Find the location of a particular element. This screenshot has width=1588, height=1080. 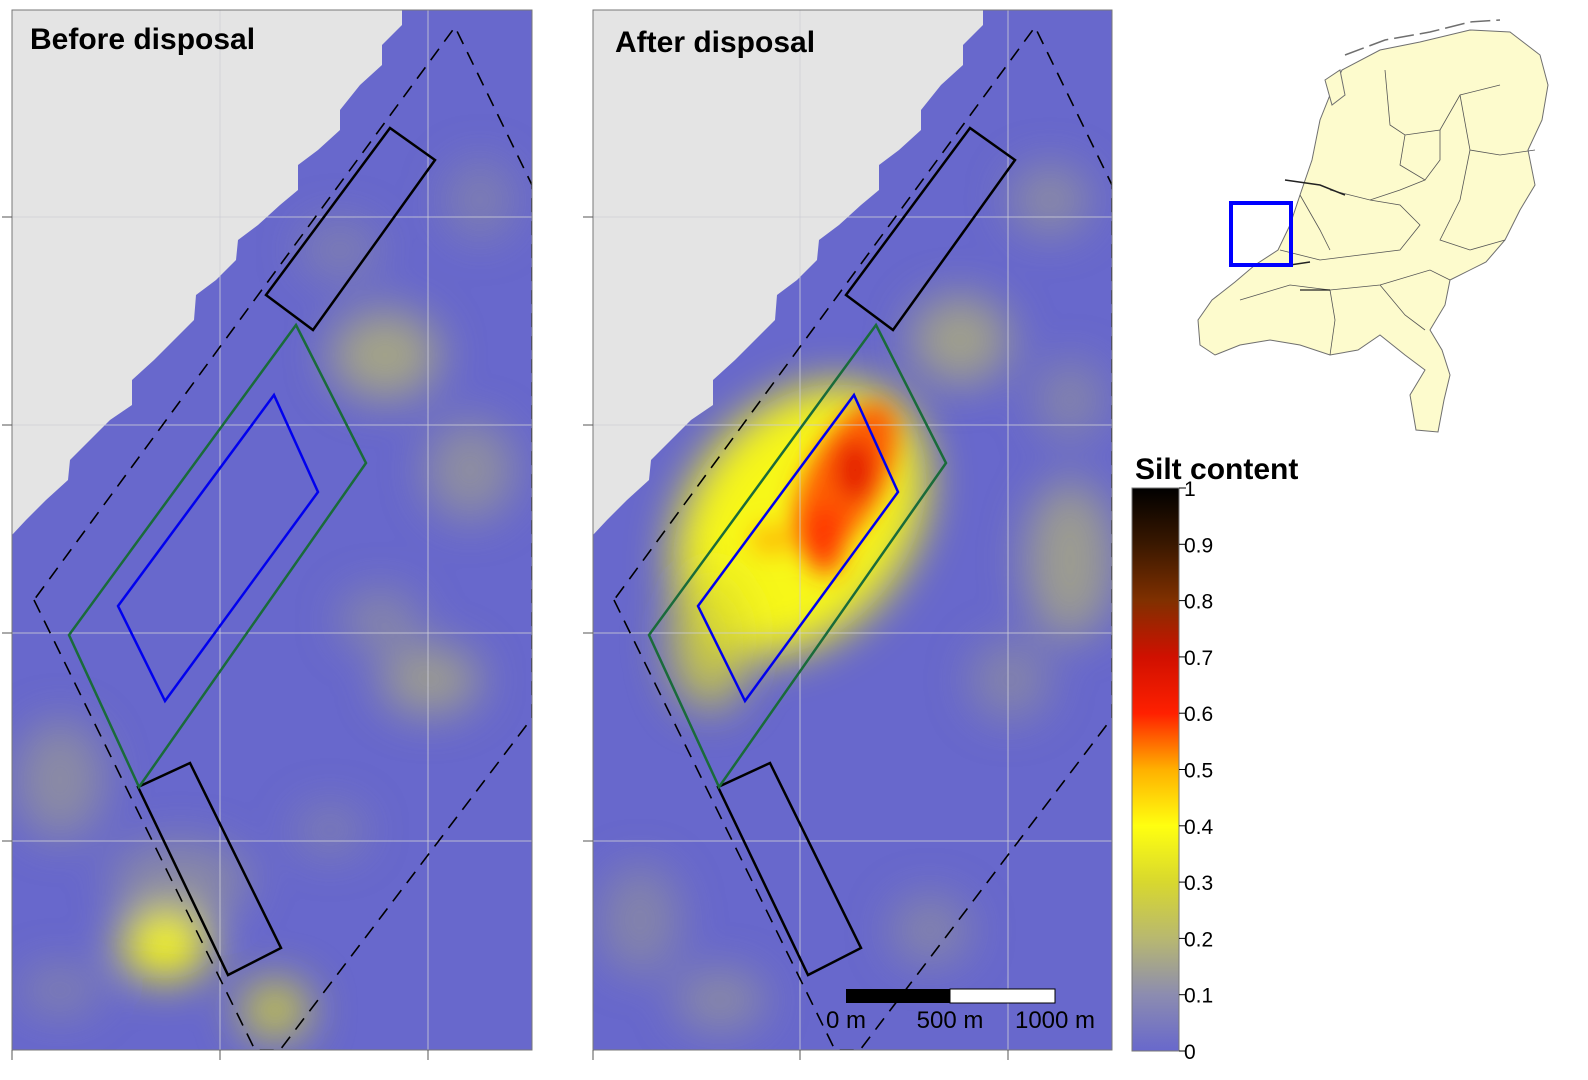

wadden-islands is located at coordinates (1422, 37).